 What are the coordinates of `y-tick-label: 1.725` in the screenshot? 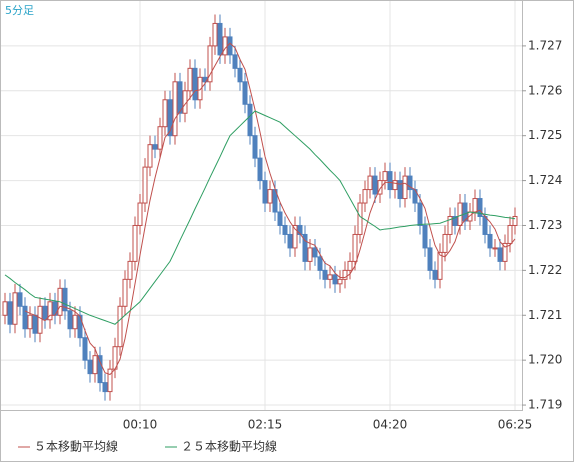 It's located at (545, 135).